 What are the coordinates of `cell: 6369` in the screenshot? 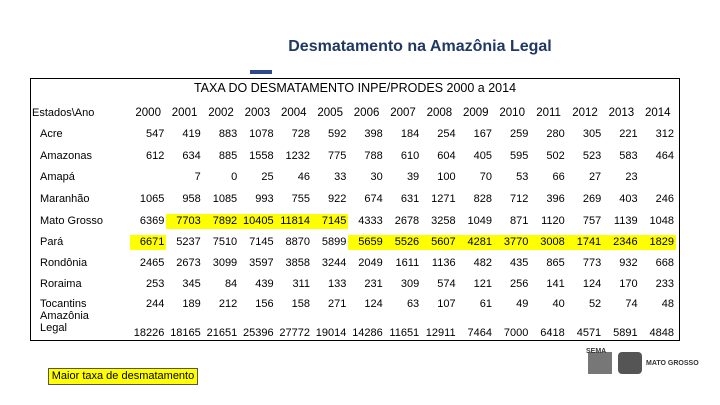 It's located at (152, 221).